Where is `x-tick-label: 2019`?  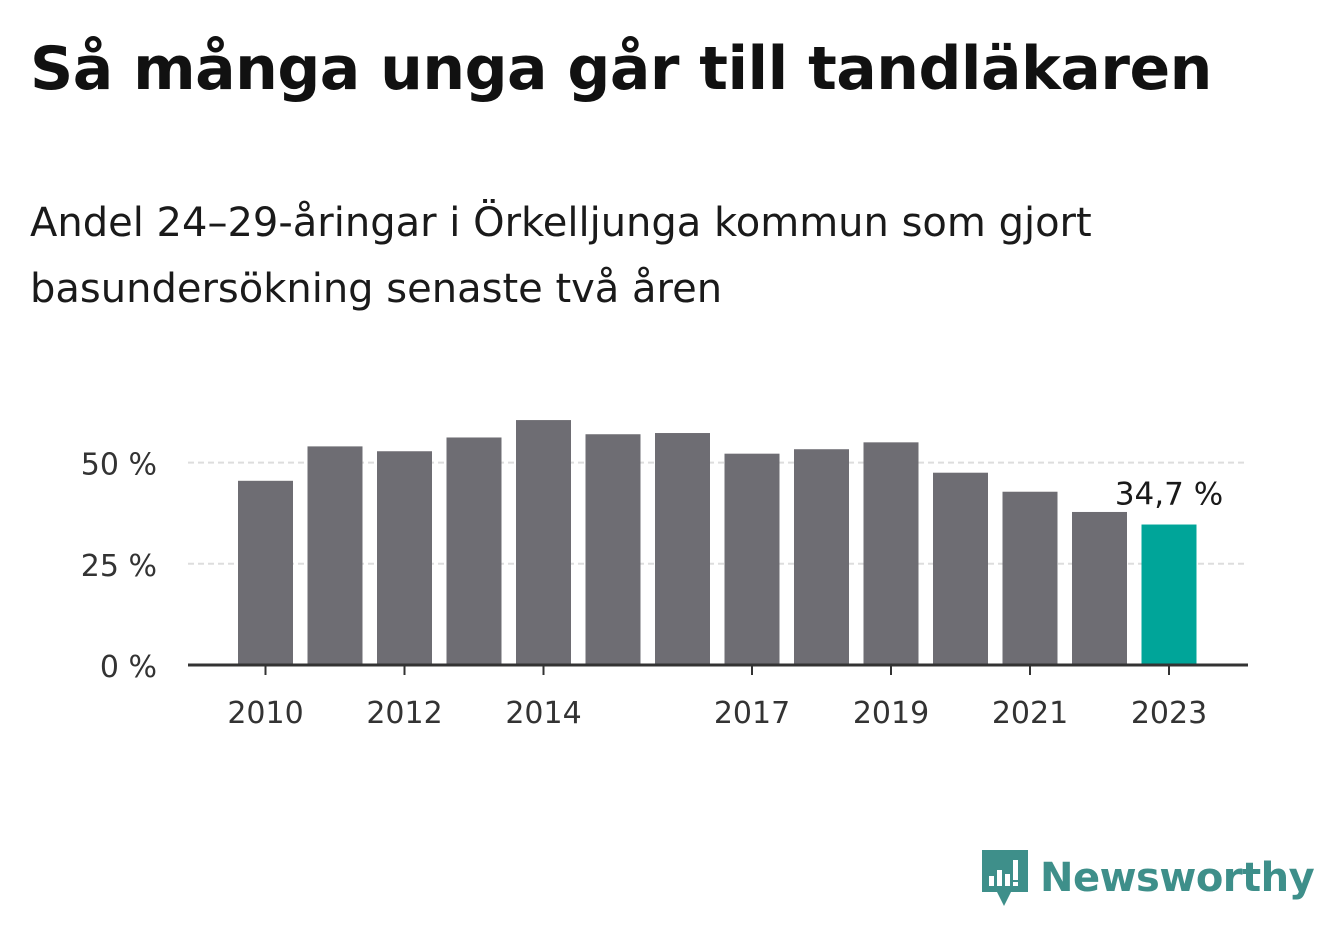
x-tick-label: 2019 is located at coordinates (891, 713).